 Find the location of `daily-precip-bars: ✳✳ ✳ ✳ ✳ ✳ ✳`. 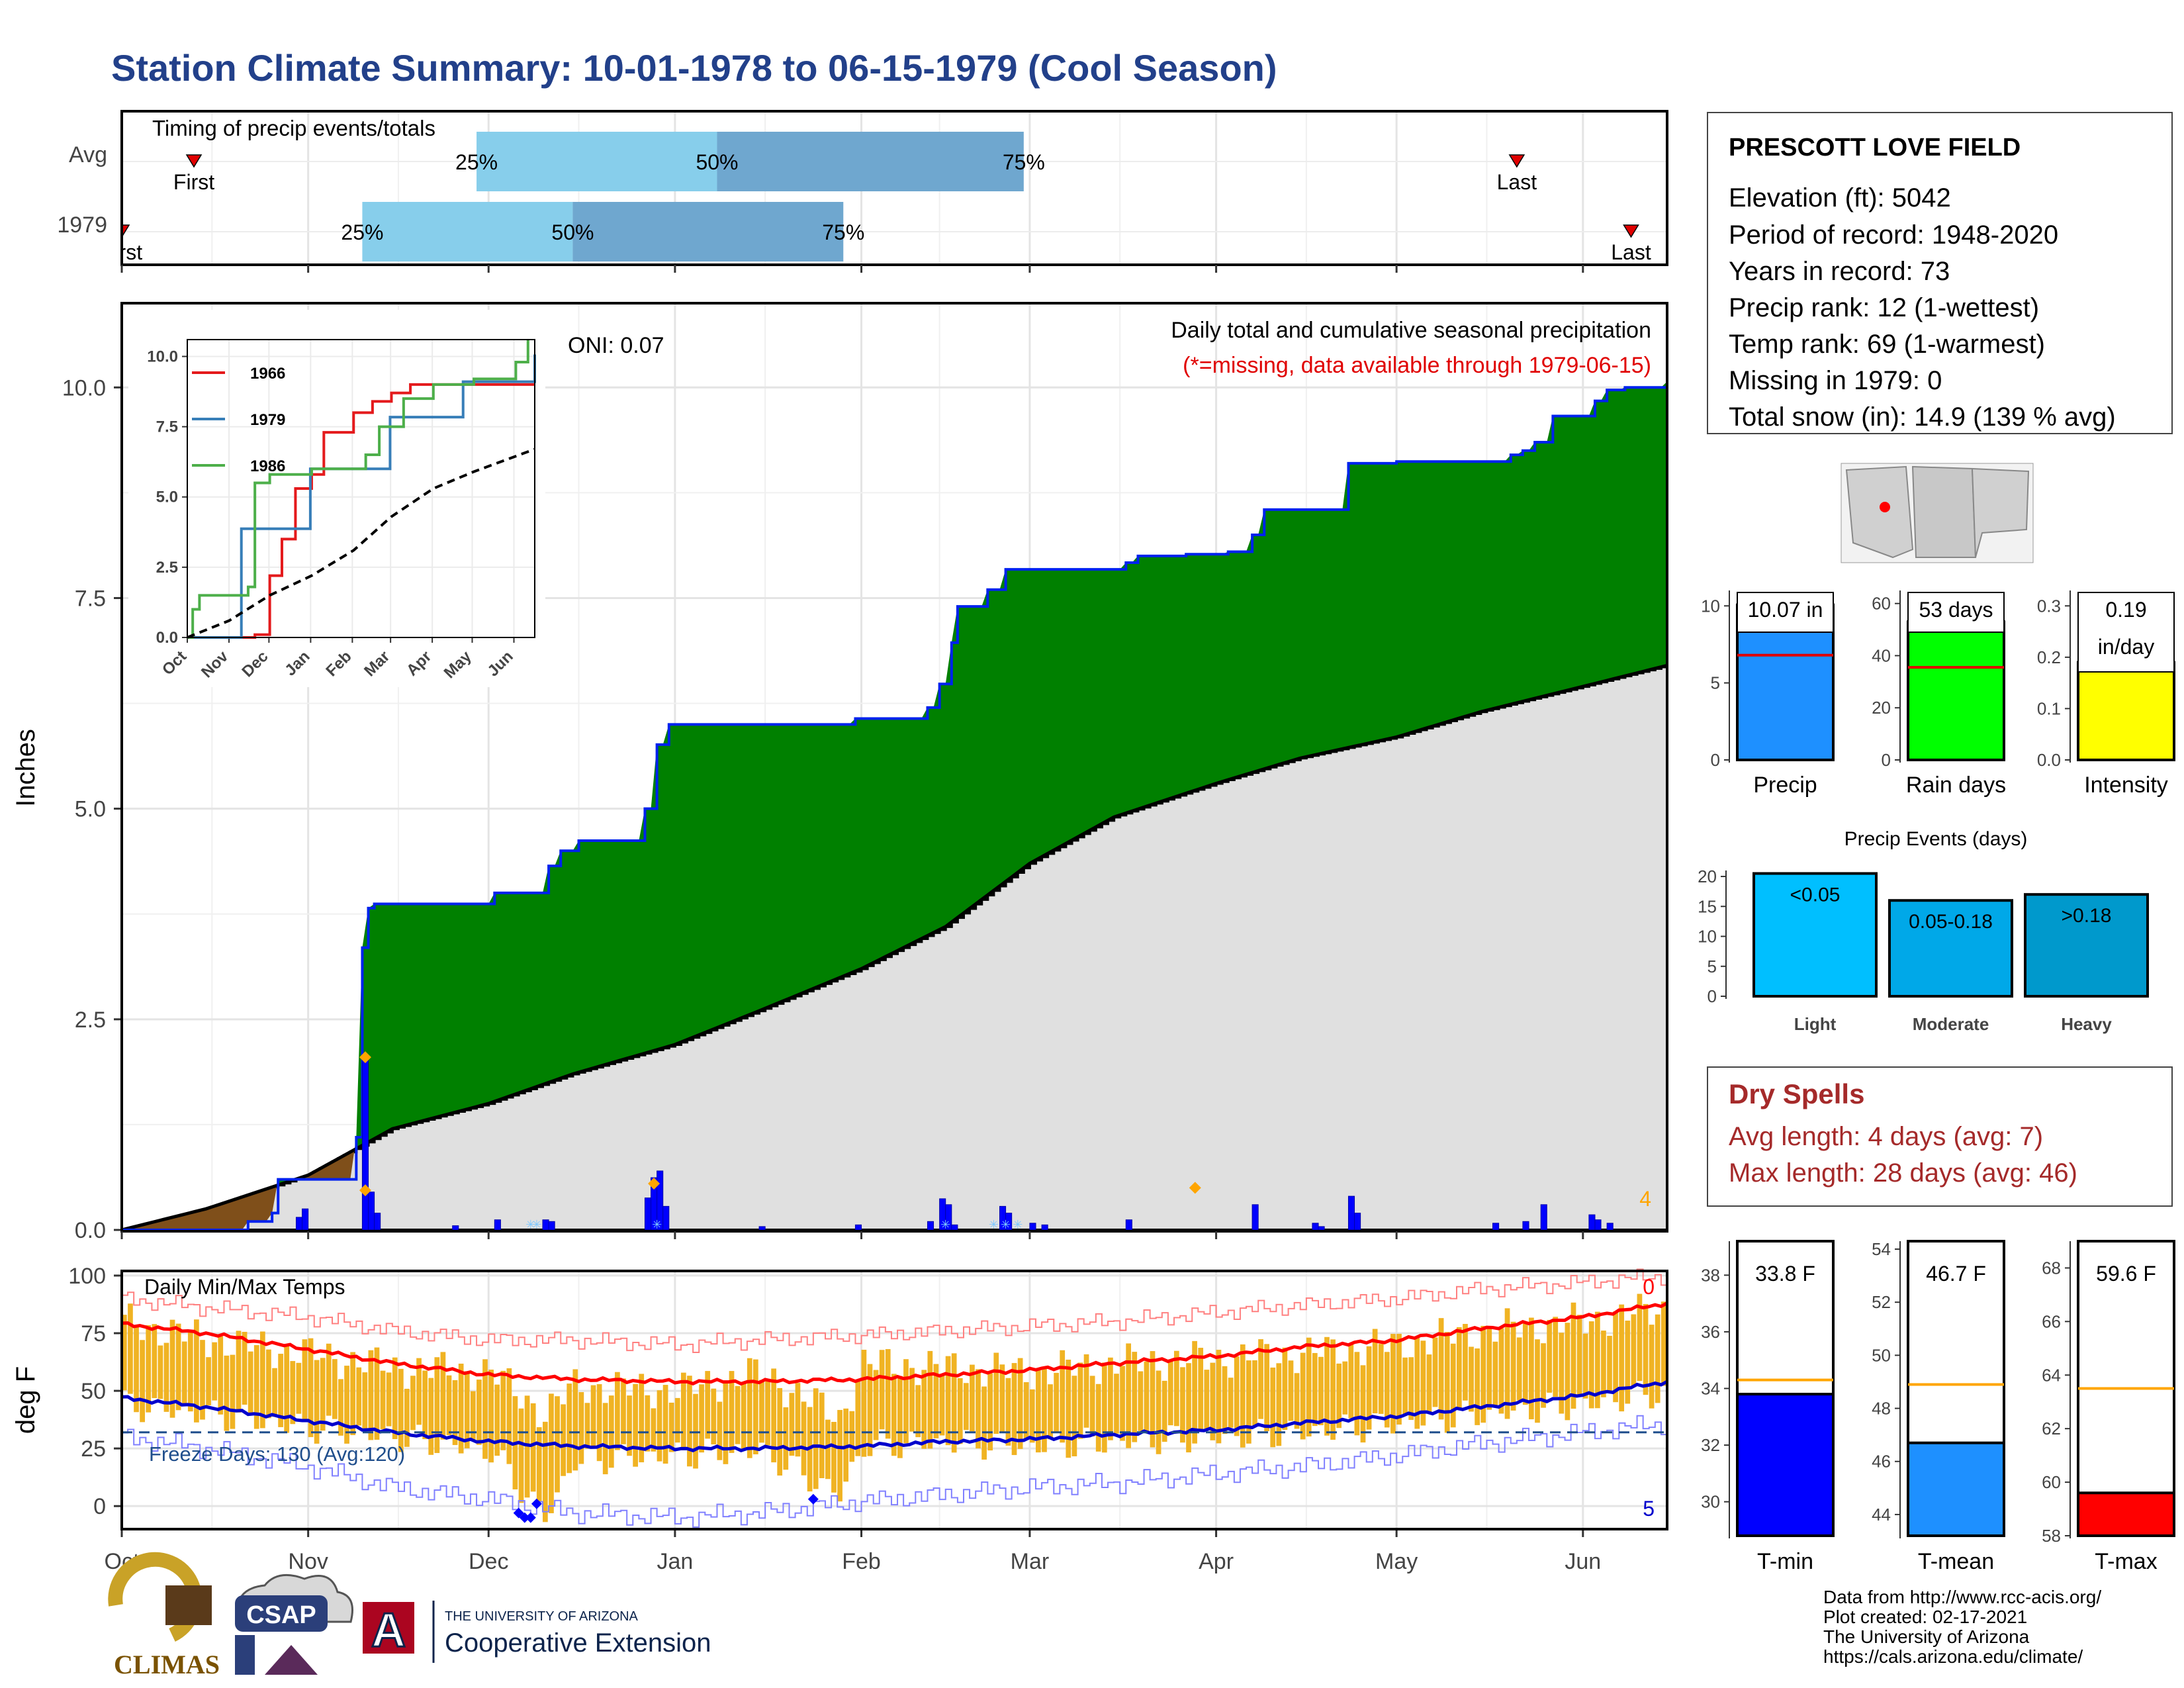

daily-precip-bars: ✳✳ ✳ ✳ ✳ ✳ ✳ is located at coordinates (954, 1141).